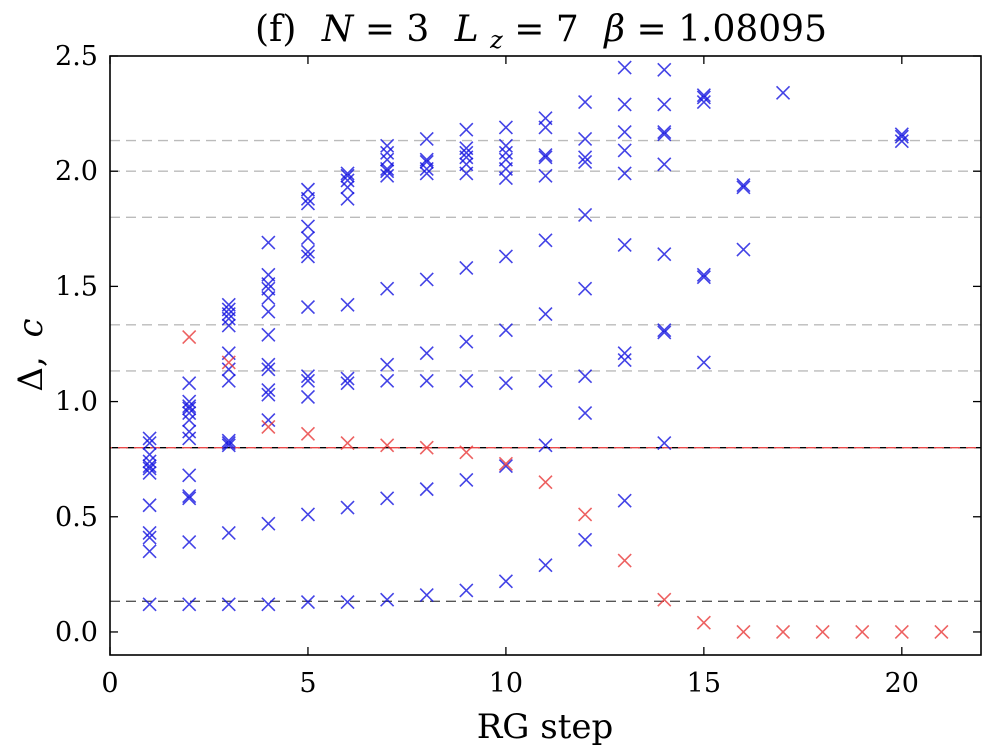 The height and width of the screenshot is (747, 996). Describe the element at coordinates (76, 171) in the screenshot. I see `y-tick-label: 2.0` at that location.